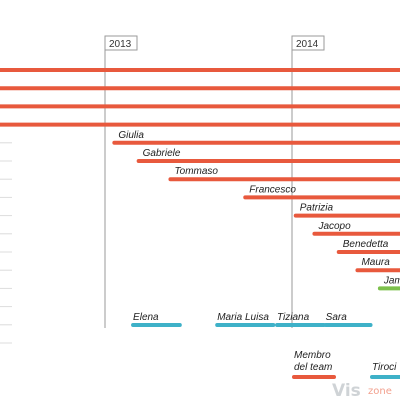  Describe the element at coordinates (334, 226) in the screenshot. I see `member-name: Jacopo` at that location.